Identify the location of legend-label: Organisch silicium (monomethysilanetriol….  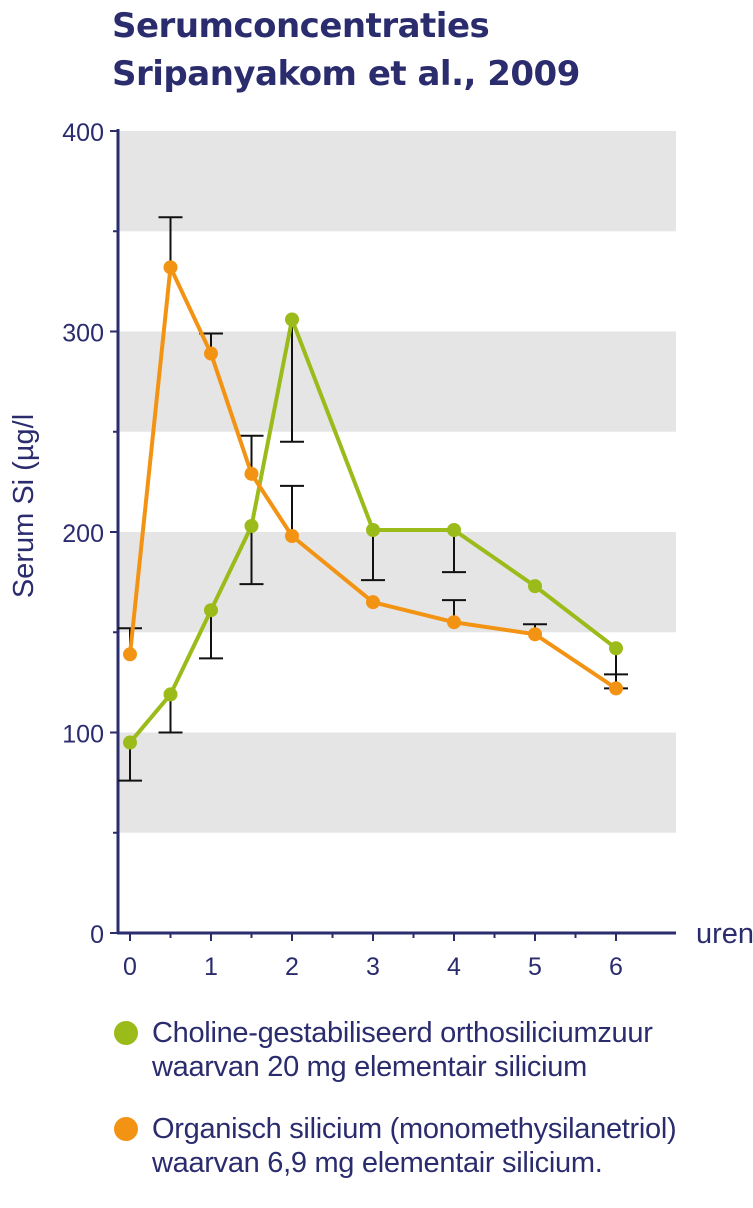
(414, 1146).